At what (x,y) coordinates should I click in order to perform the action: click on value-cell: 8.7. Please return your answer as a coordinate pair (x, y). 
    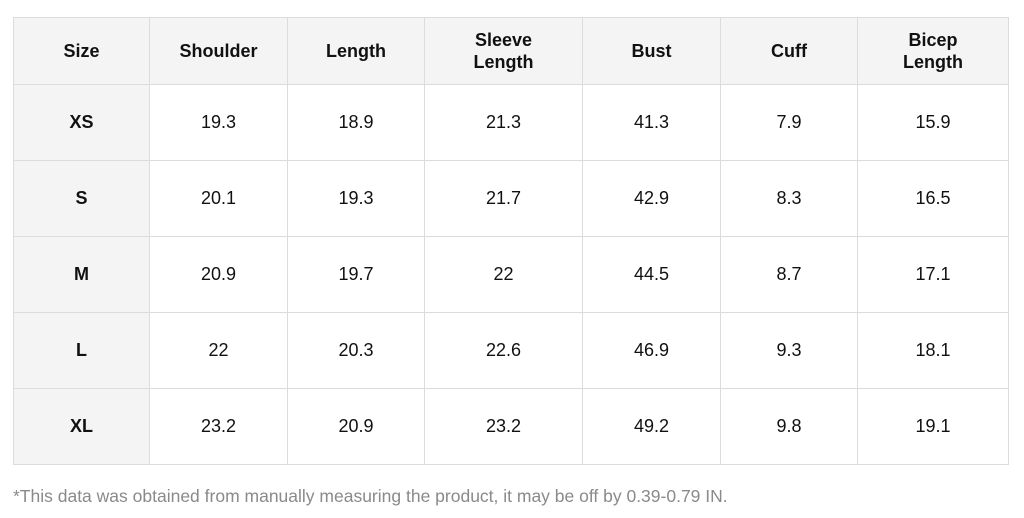
    Looking at the image, I should click on (789, 274).